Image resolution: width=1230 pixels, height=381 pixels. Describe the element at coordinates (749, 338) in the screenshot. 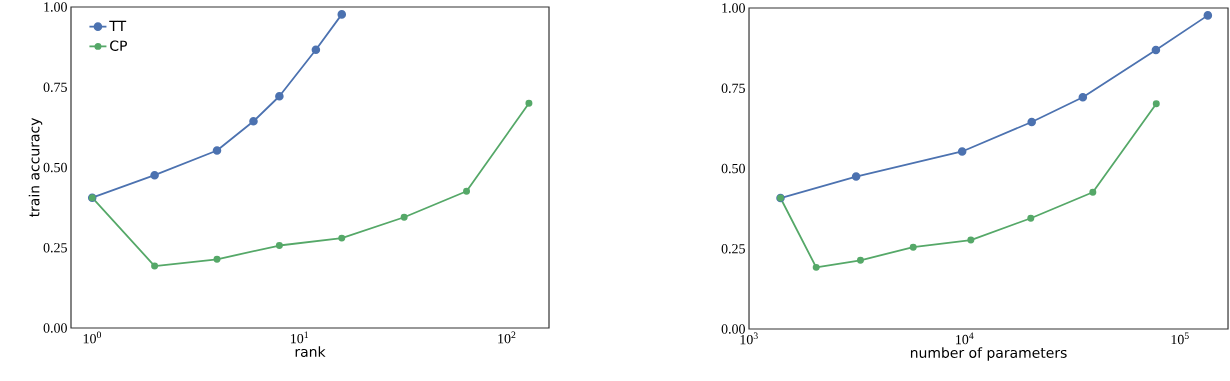

I see `x-tick-label: 10$^{3}$` at that location.